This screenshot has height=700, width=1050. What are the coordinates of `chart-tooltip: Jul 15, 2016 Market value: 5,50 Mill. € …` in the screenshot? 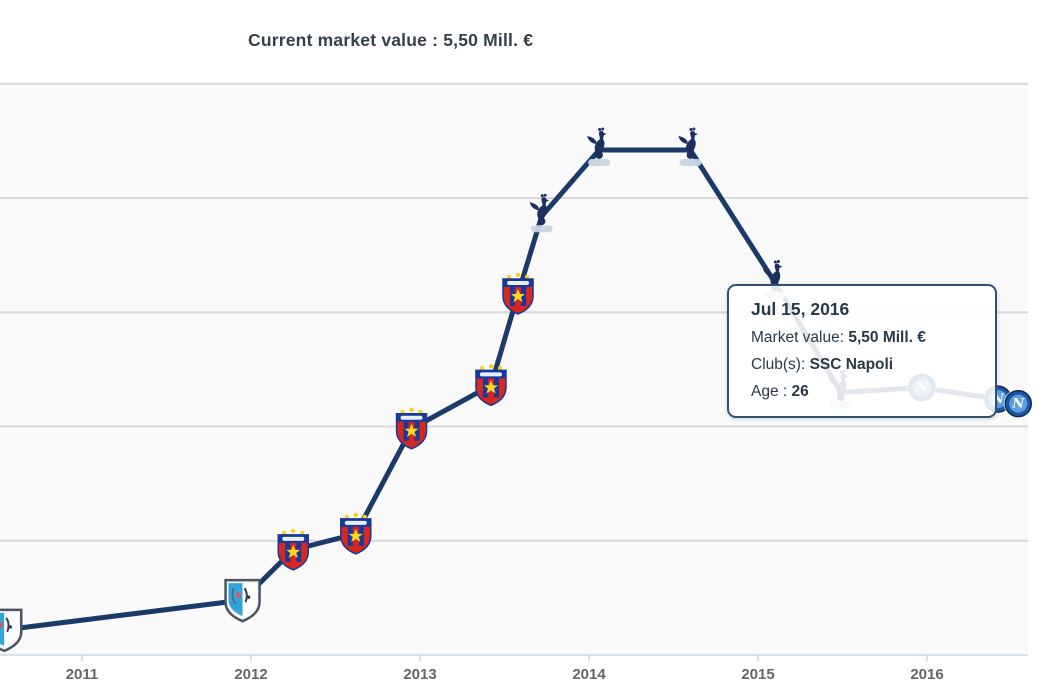 It's located at (862, 351).